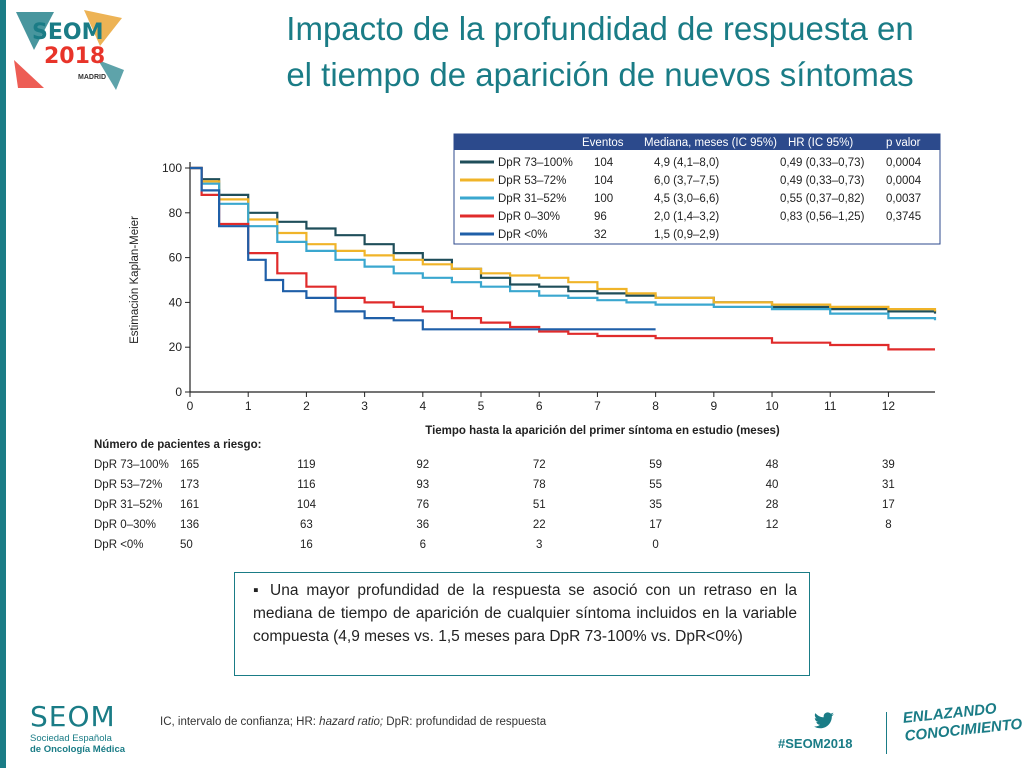 This screenshot has width=1024, height=768. Describe the element at coordinates (603, 199) in the screenshot. I see `legend-events: 100` at that location.